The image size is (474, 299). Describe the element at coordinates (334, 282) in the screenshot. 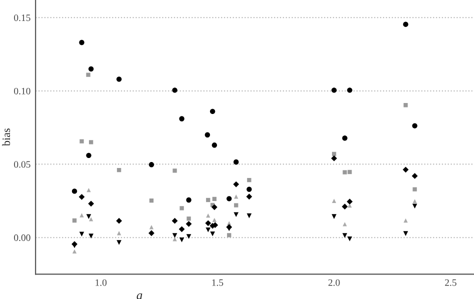

I see `x-tick-label: 2.0` at that location.